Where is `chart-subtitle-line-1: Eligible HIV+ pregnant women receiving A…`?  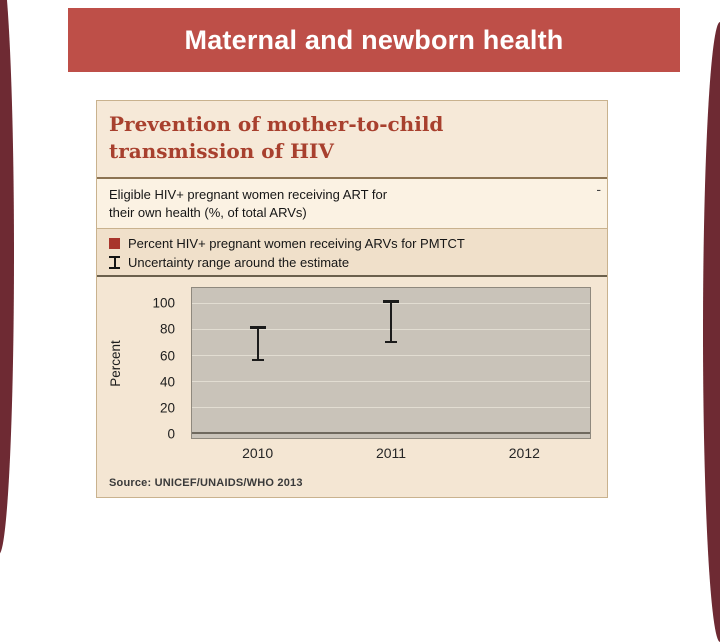 chart-subtitle-line-1: Eligible HIV+ pregnant women receiving A… is located at coordinates (248, 194).